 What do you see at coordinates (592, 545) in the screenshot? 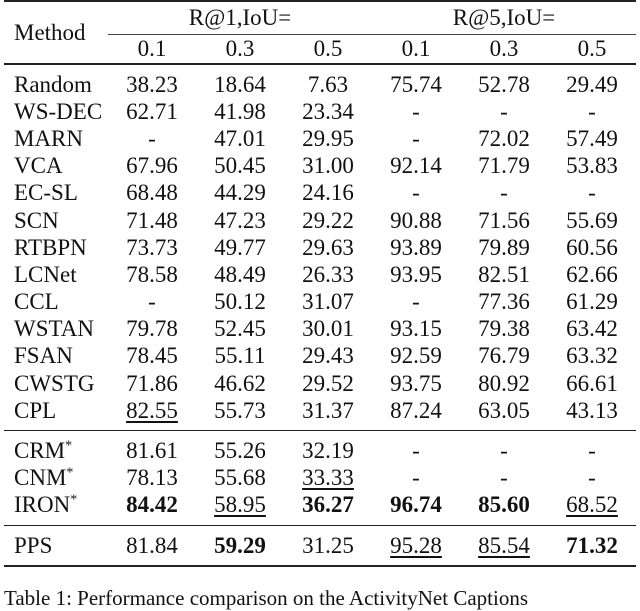
I see `best-value: 71.32` at bounding box center [592, 545].